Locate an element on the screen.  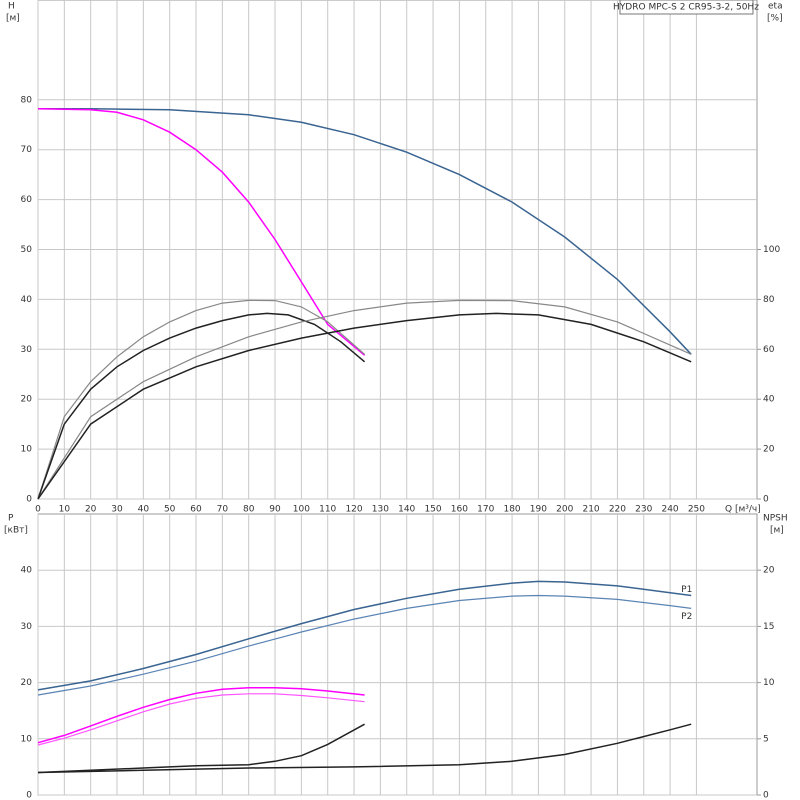
x-label: Q [м³/ч] is located at coordinates (743, 510).